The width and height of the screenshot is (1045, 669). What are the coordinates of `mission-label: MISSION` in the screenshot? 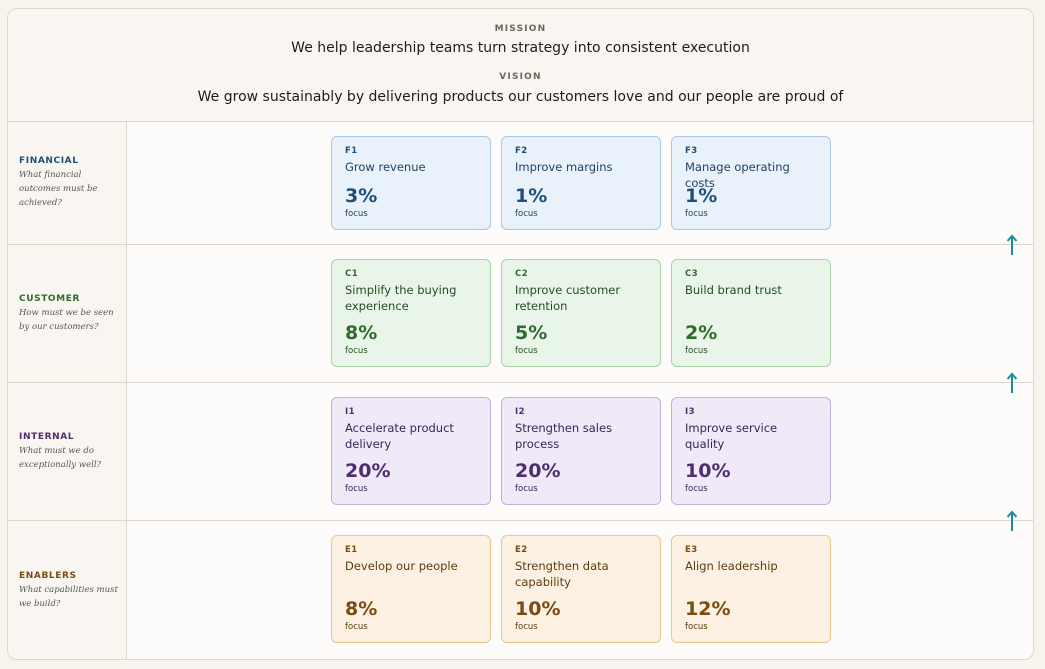 It's located at (520, 29).